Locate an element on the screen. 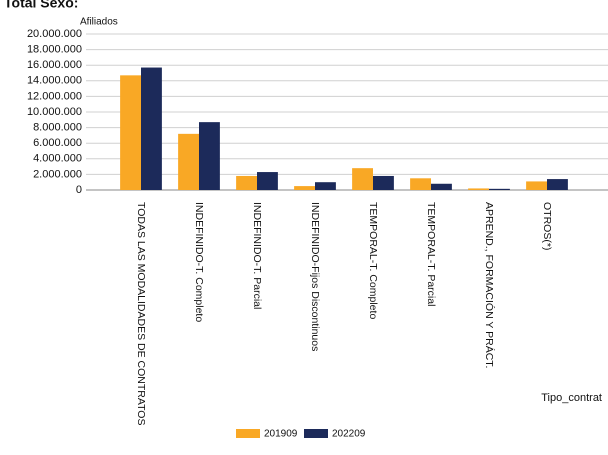 This screenshot has width=608, height=455. y-tick-label: 14.000.000 is located at coordinates (54, 81).